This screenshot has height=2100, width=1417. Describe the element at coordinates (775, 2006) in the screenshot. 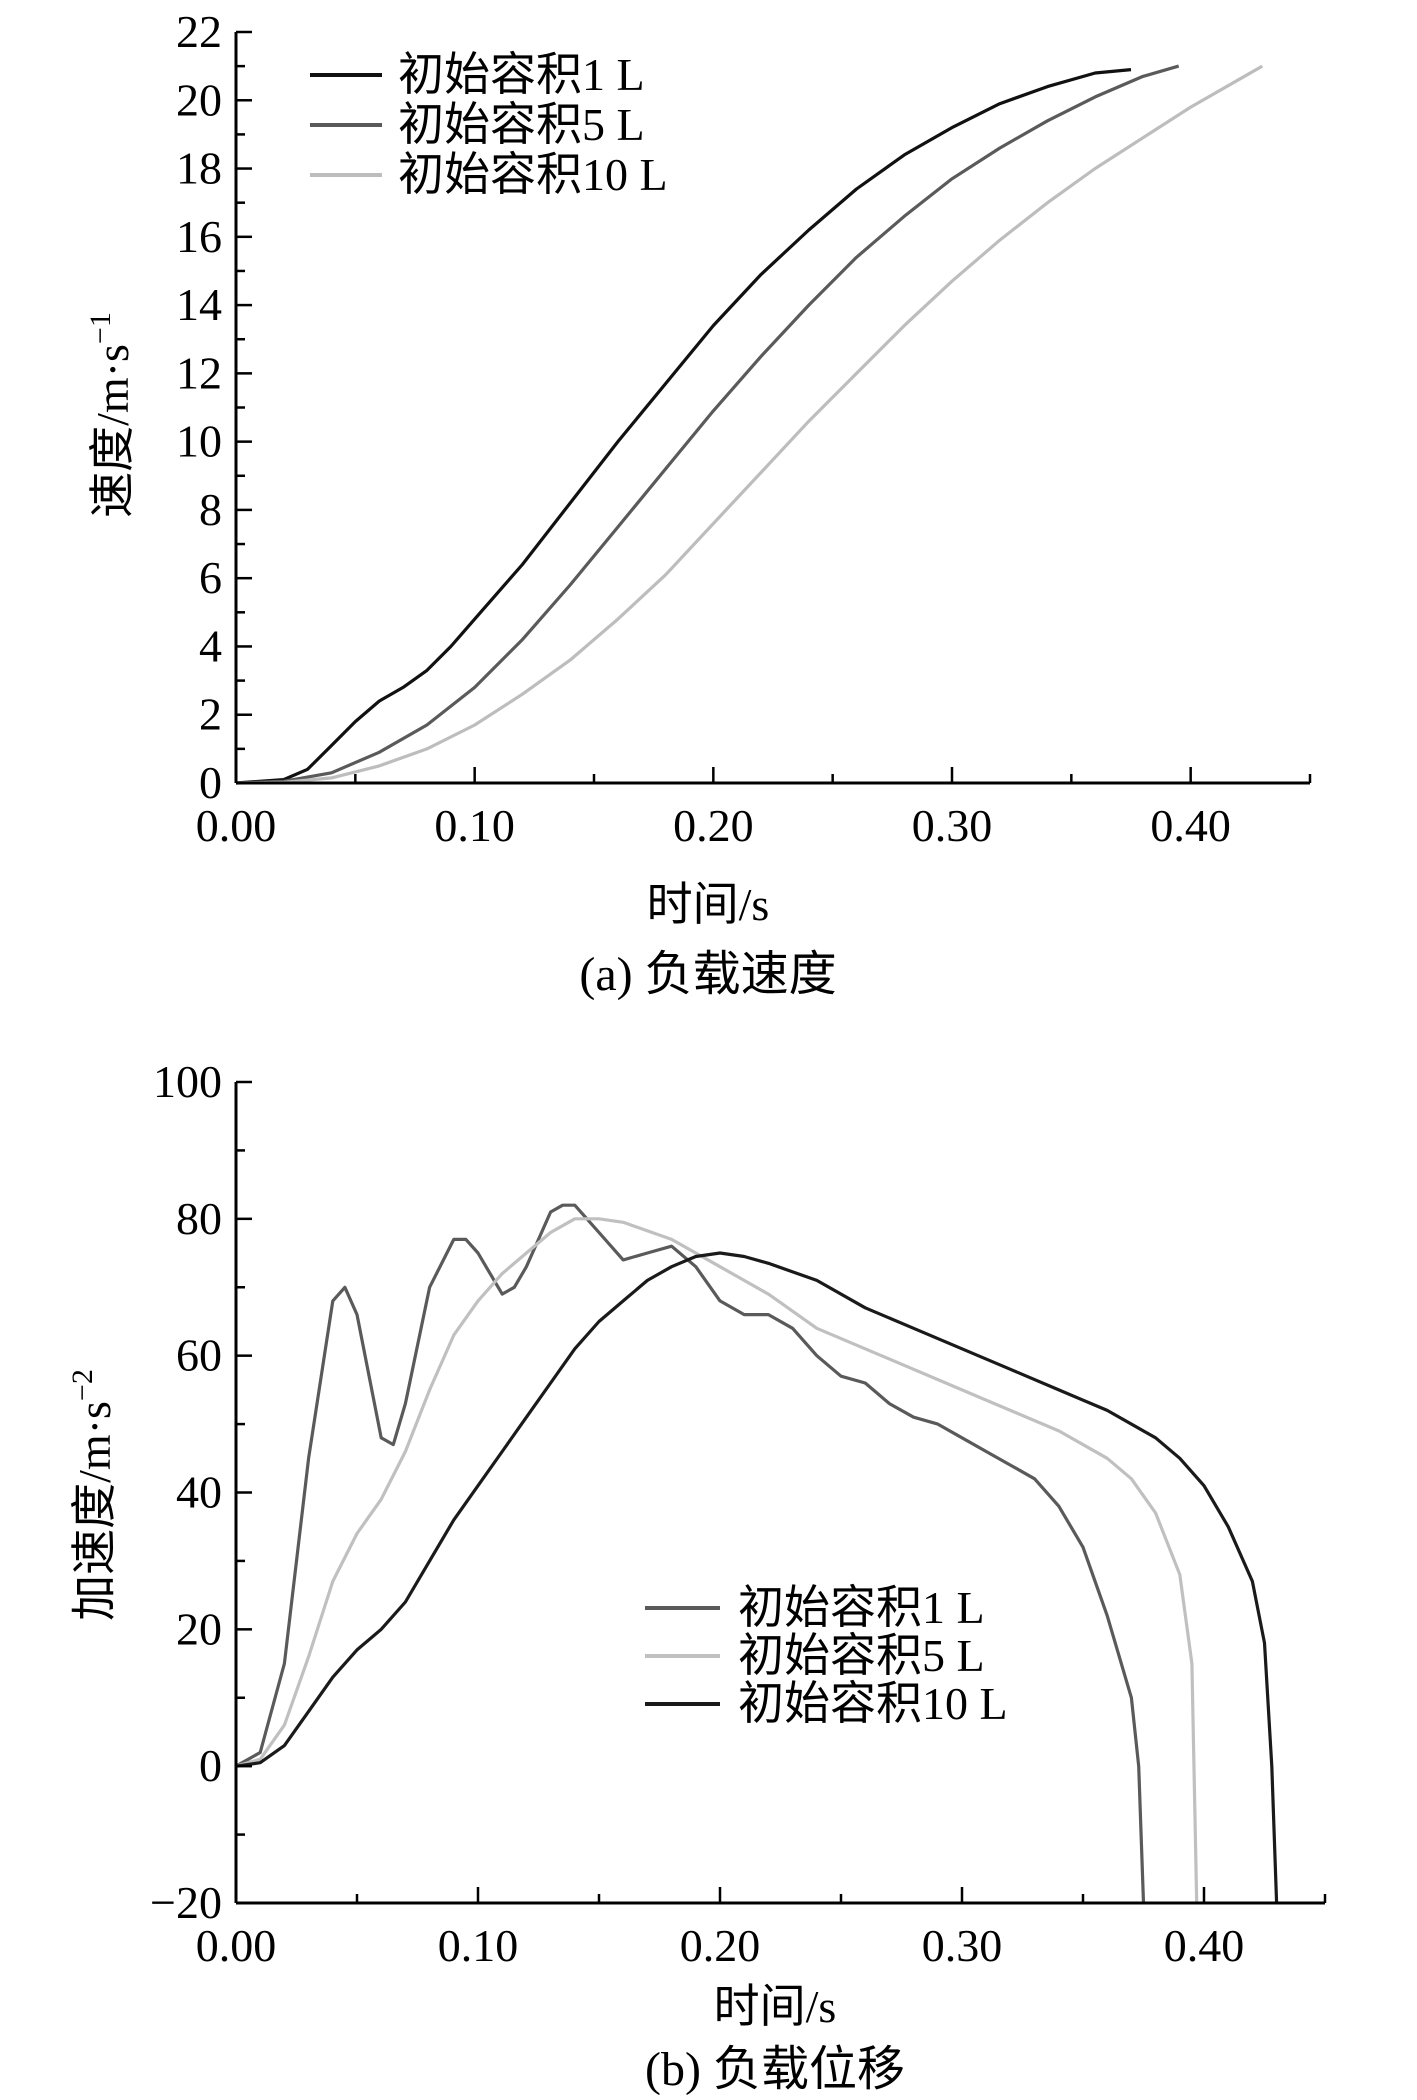

I see `chart-b-x-axis-title: 时间/s` at that location.